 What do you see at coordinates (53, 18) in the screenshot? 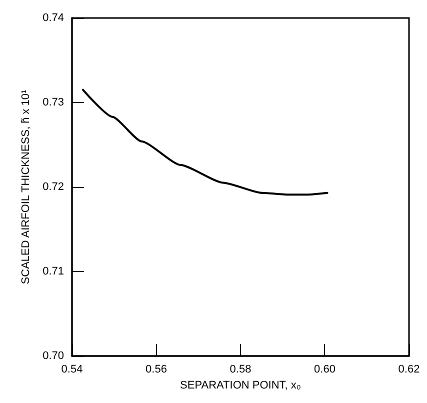
I see `y-tick-label: 0.74` at bounding box center [53, 18].